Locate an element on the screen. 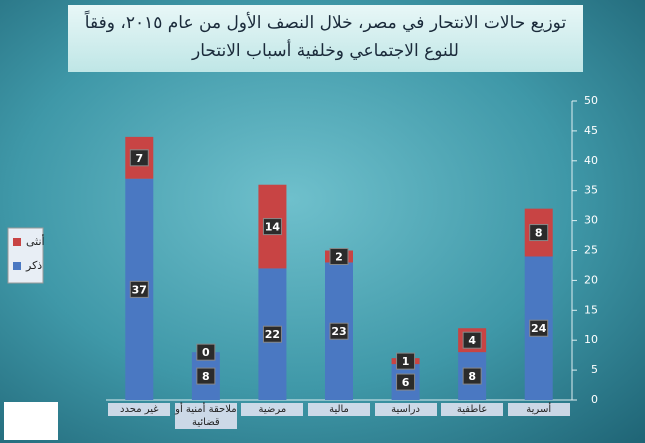 This screenshot has height=443, width=645. y-tick-label: 20 is located at coordinates (591, 279).